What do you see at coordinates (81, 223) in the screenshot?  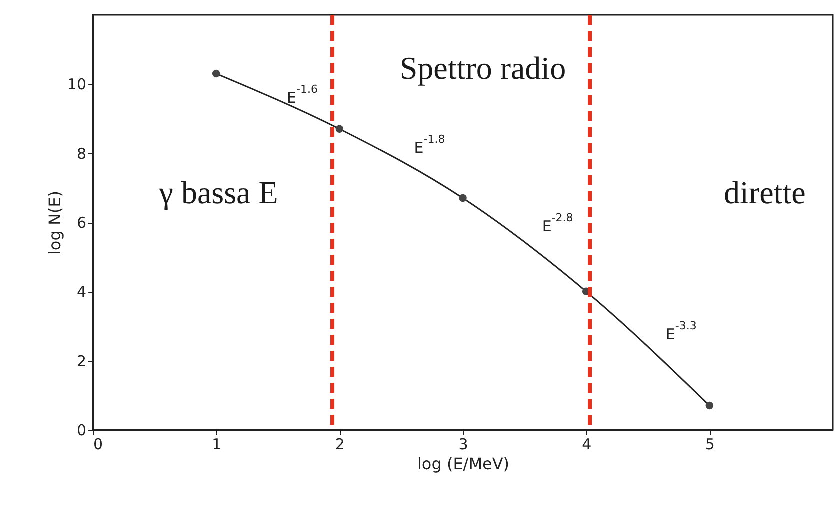 I see `y-tick-label: 6` at bounding box center [81, 223].